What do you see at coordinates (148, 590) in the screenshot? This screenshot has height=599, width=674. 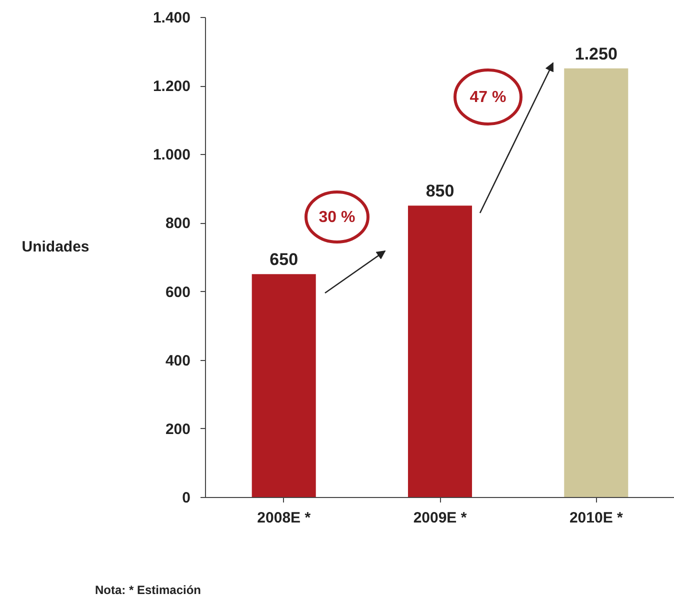 I see `text: Nota: * Estimación` at bounding box center [148, 590].